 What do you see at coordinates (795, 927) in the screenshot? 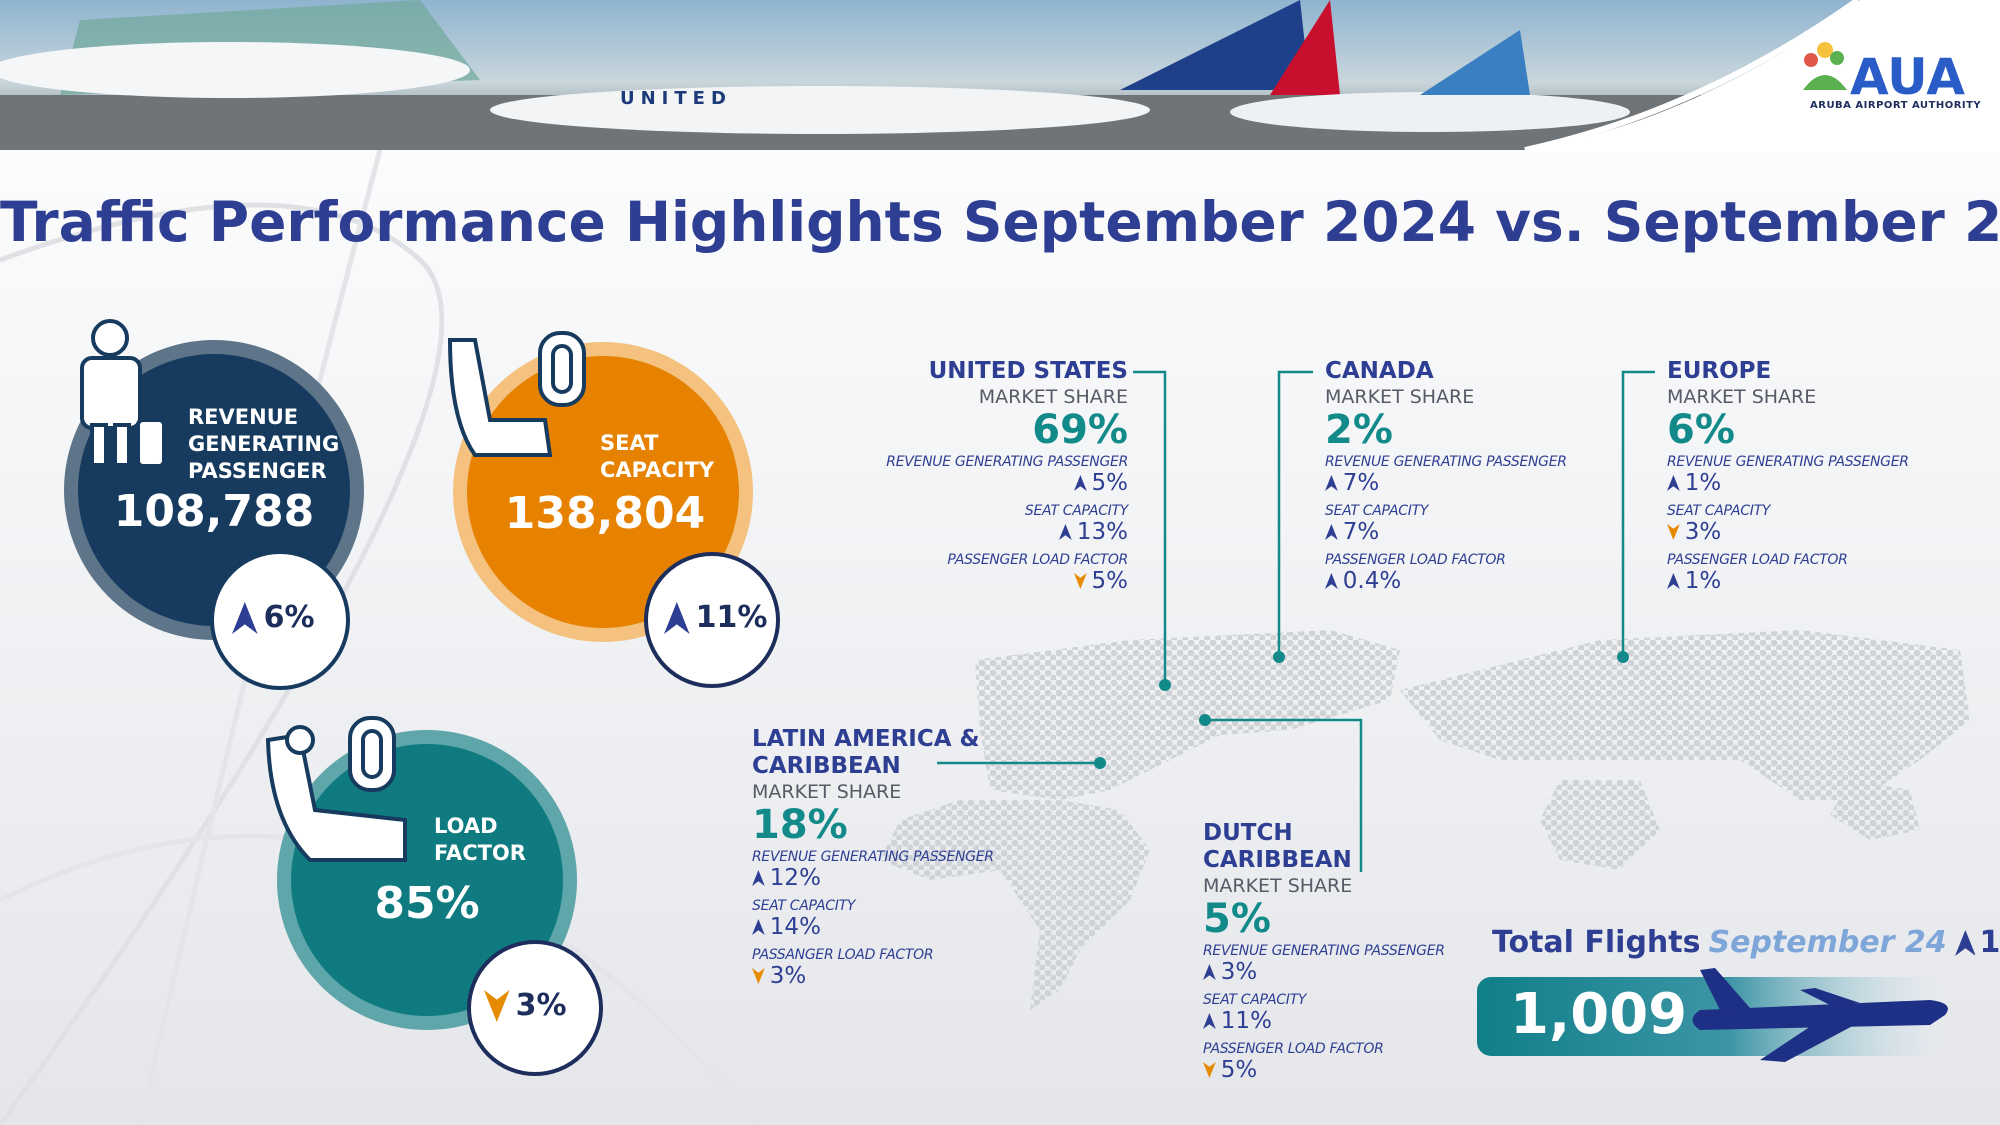
I see `metric-change-value: 14%` at bounding box center [795, 927].